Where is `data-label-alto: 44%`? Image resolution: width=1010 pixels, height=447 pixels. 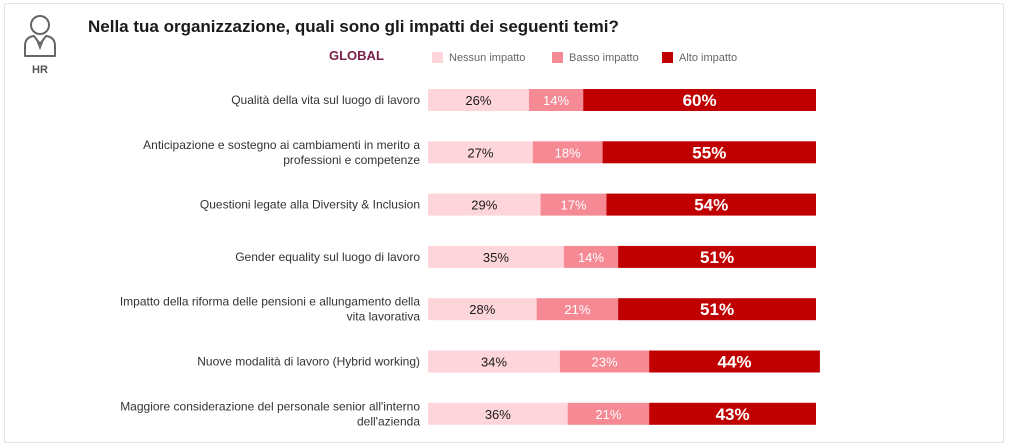
data-label-alto: 44% is located at coordinates (735, 362).